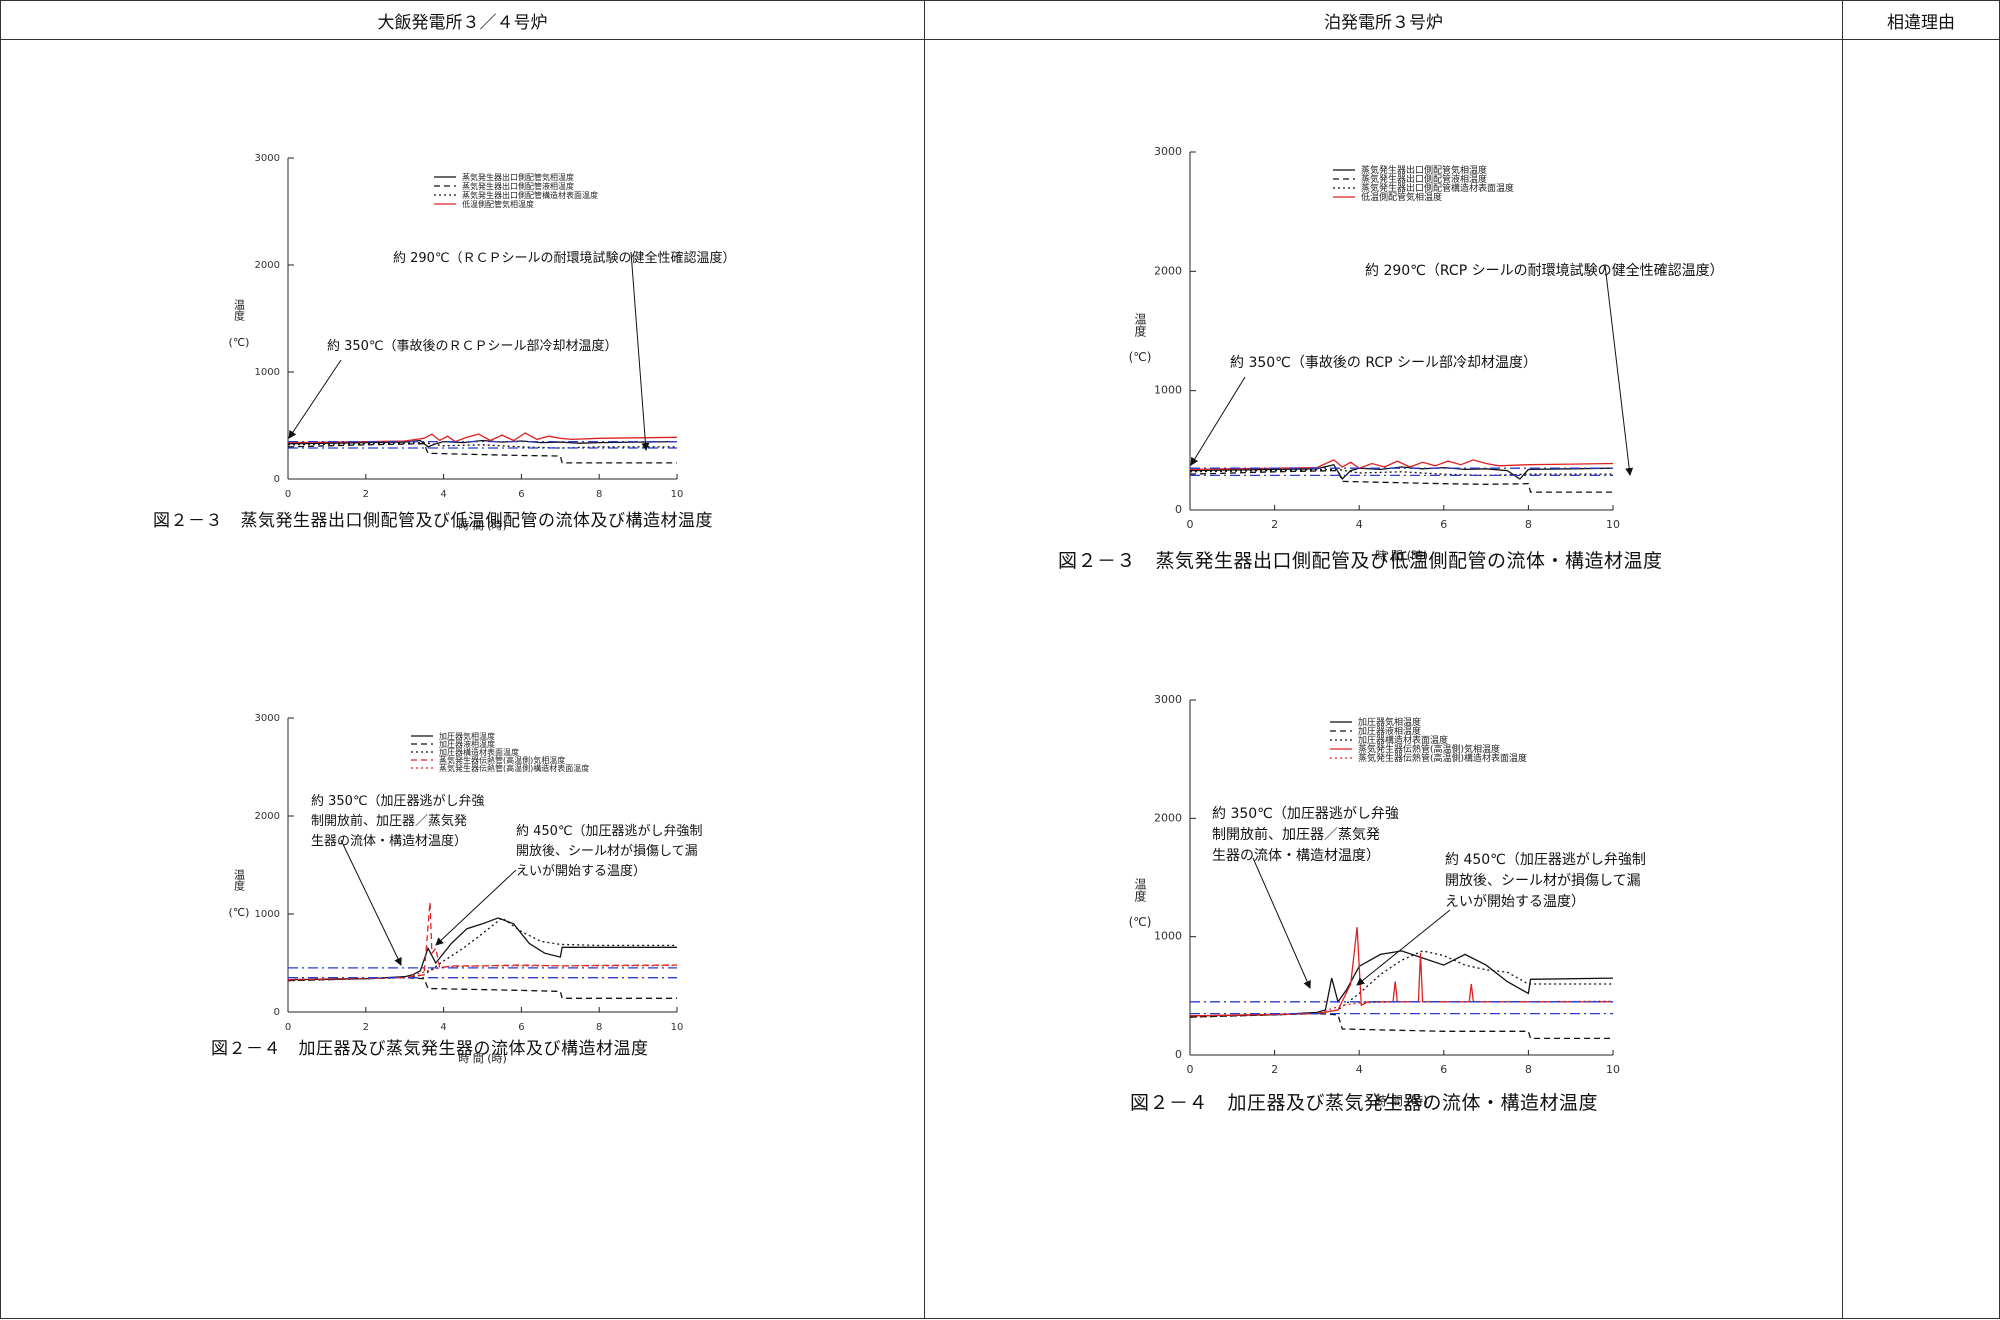 This screenshot has height=1320, width=2000. What do you see at coordinates (472, 346) in the screenshot?
I see `annotation-rcp-coolant: 約 350℃（事故後のＲＣＰシール部冷却材温度）` at bounding box center [472, 346].